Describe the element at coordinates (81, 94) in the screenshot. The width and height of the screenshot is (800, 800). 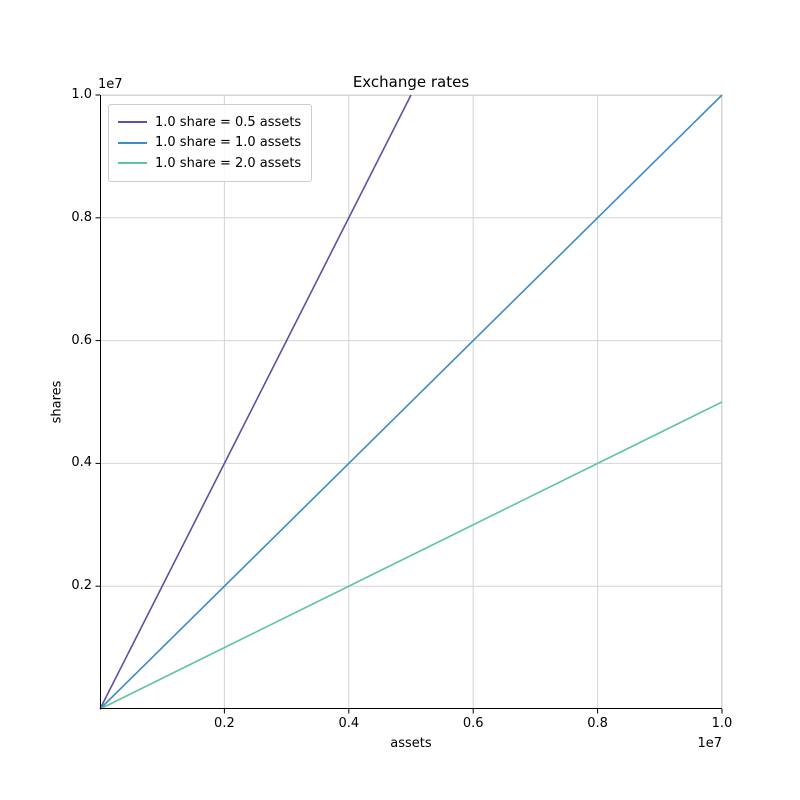
I see `y-tick-label: 1.0` at that location.